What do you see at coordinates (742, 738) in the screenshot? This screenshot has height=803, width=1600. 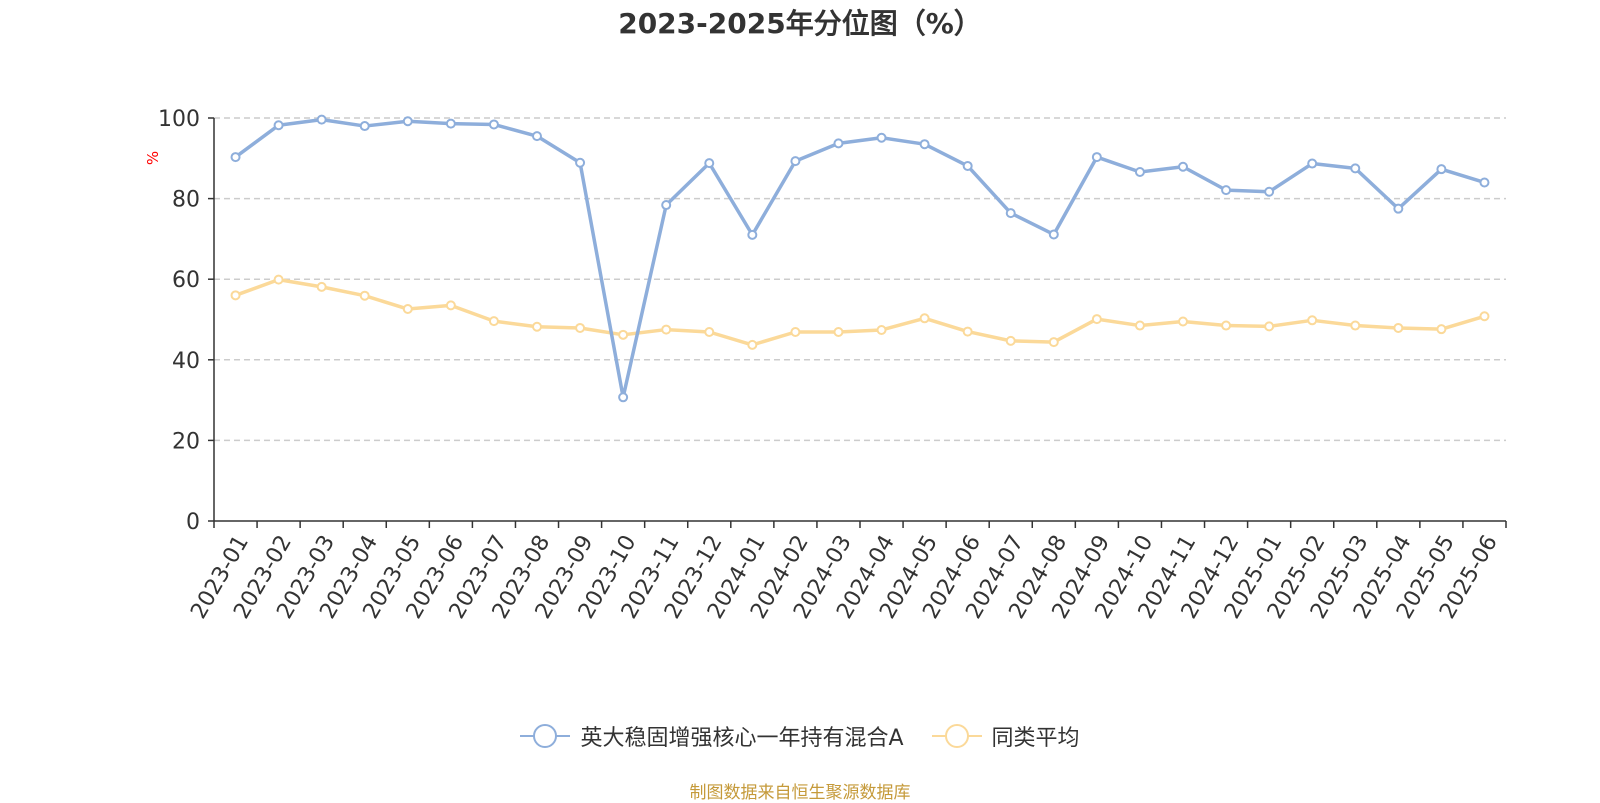 I see `legend-label-series-1: 英大稳固增强核心一年持有混合A` at bounding box center [742, 738].